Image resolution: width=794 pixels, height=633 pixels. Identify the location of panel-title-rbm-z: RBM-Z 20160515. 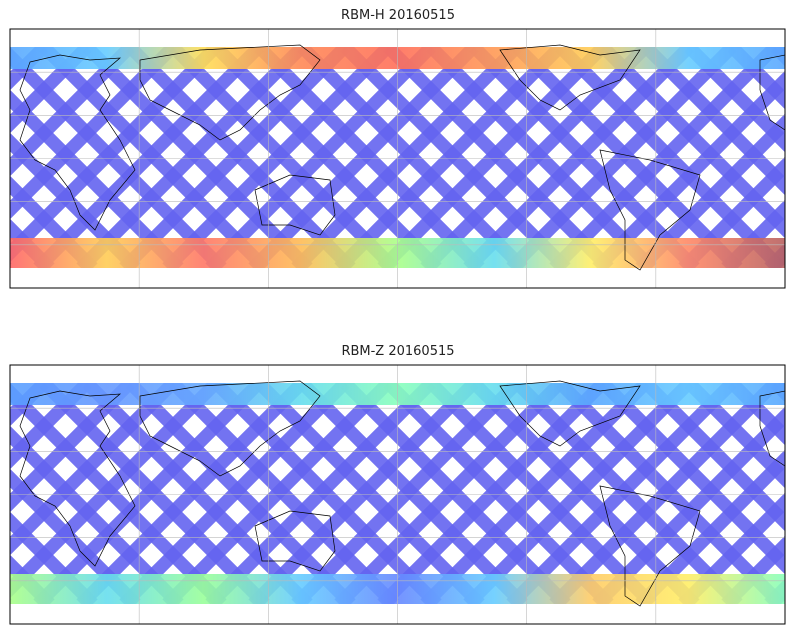
(398, 351).